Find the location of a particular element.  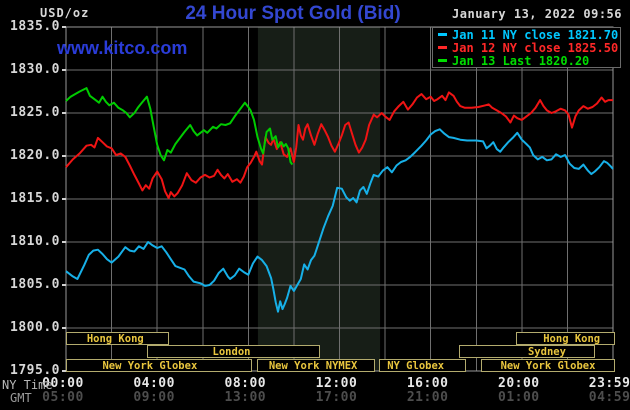

y-tick-label: 1815.0 is located at coordinates (35, 198).